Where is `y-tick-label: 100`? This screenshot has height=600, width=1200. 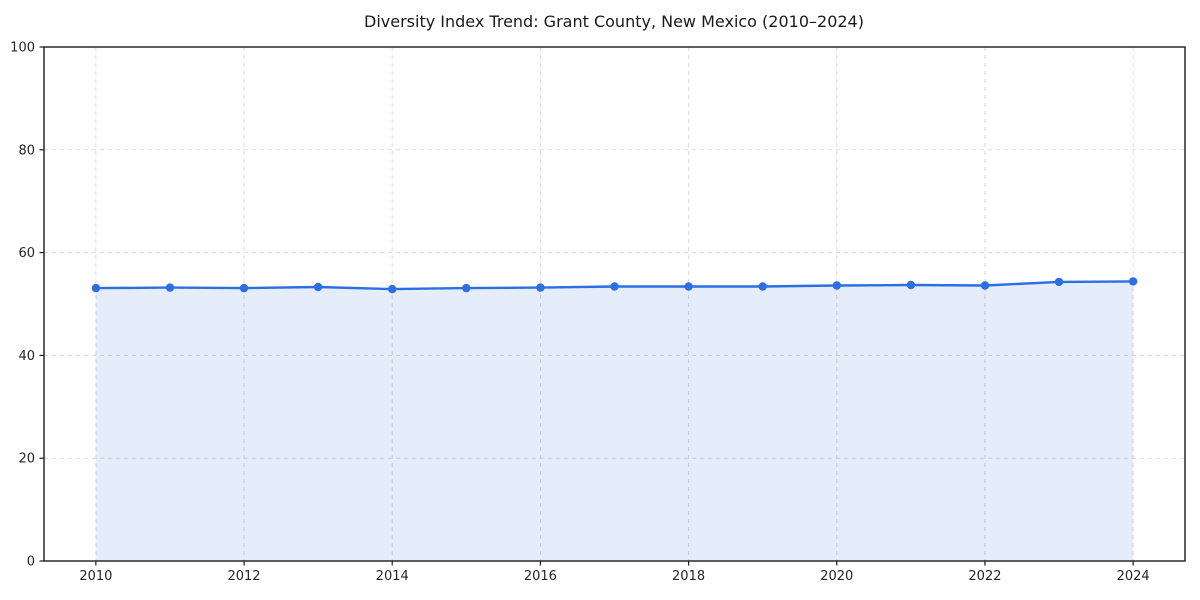 y-tick-label: 100 is located at coordinates (22, 48).